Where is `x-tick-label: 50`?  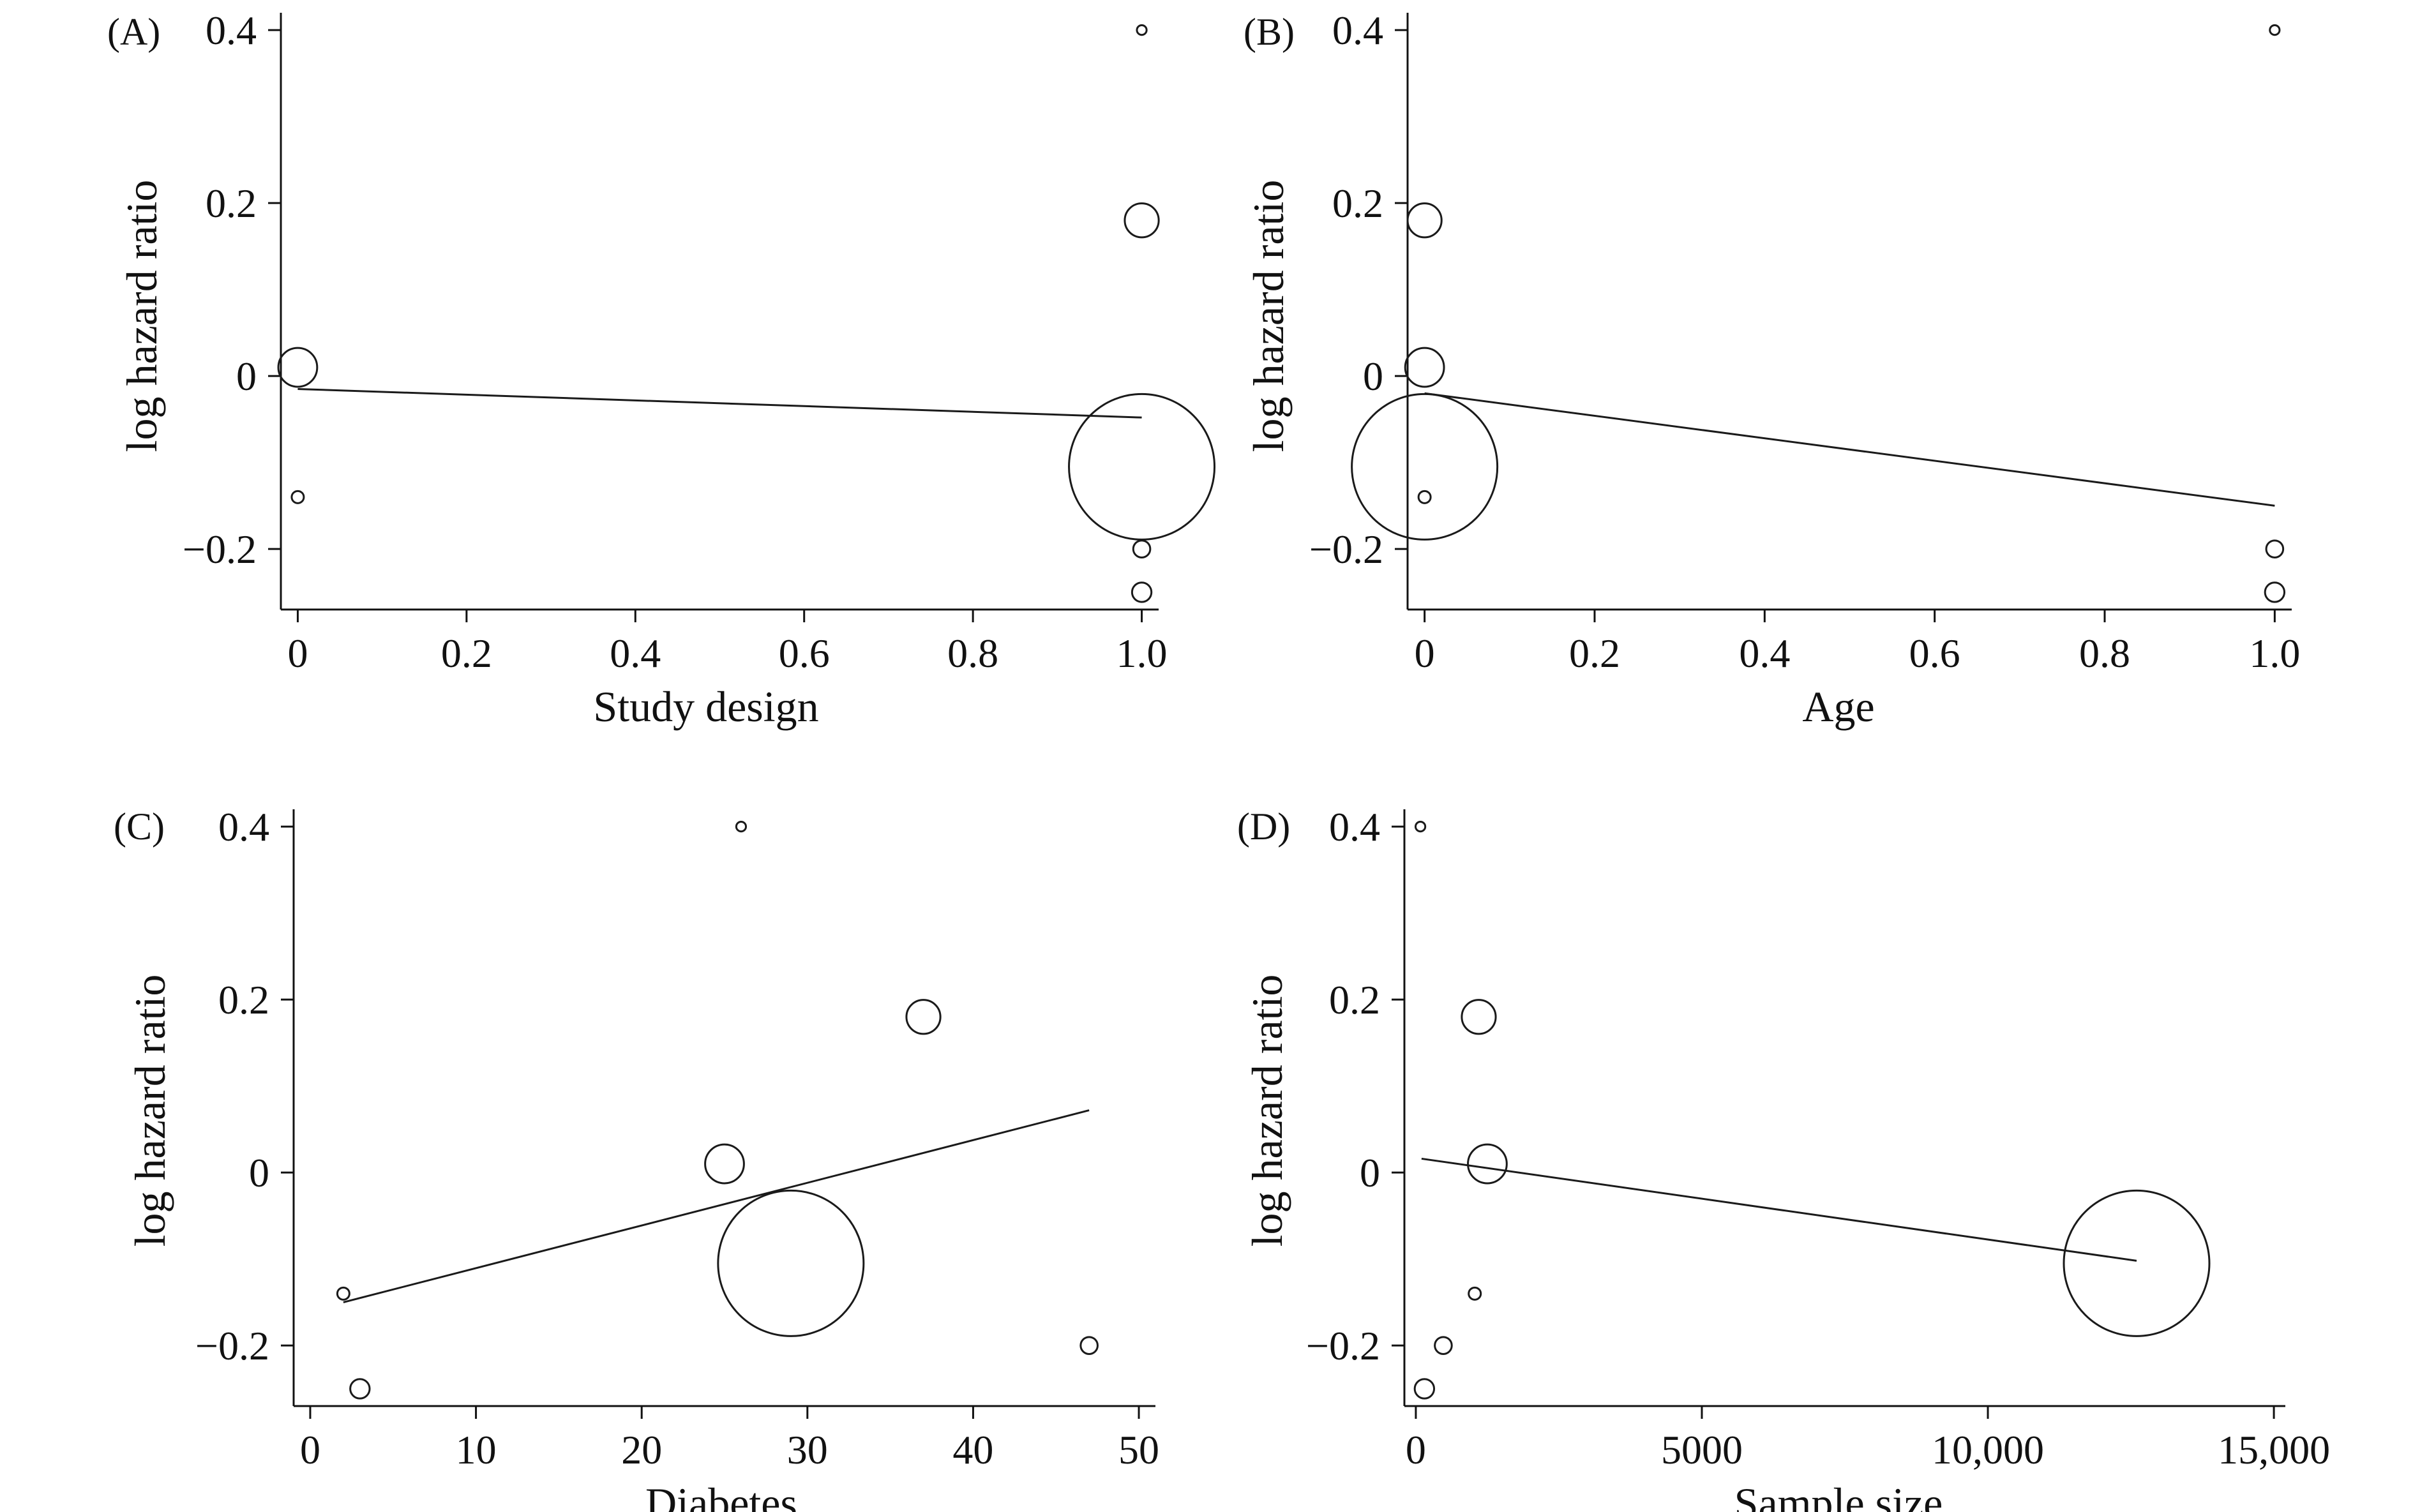
x-tick-label: 50 is located at coordinates (1138, 1450).